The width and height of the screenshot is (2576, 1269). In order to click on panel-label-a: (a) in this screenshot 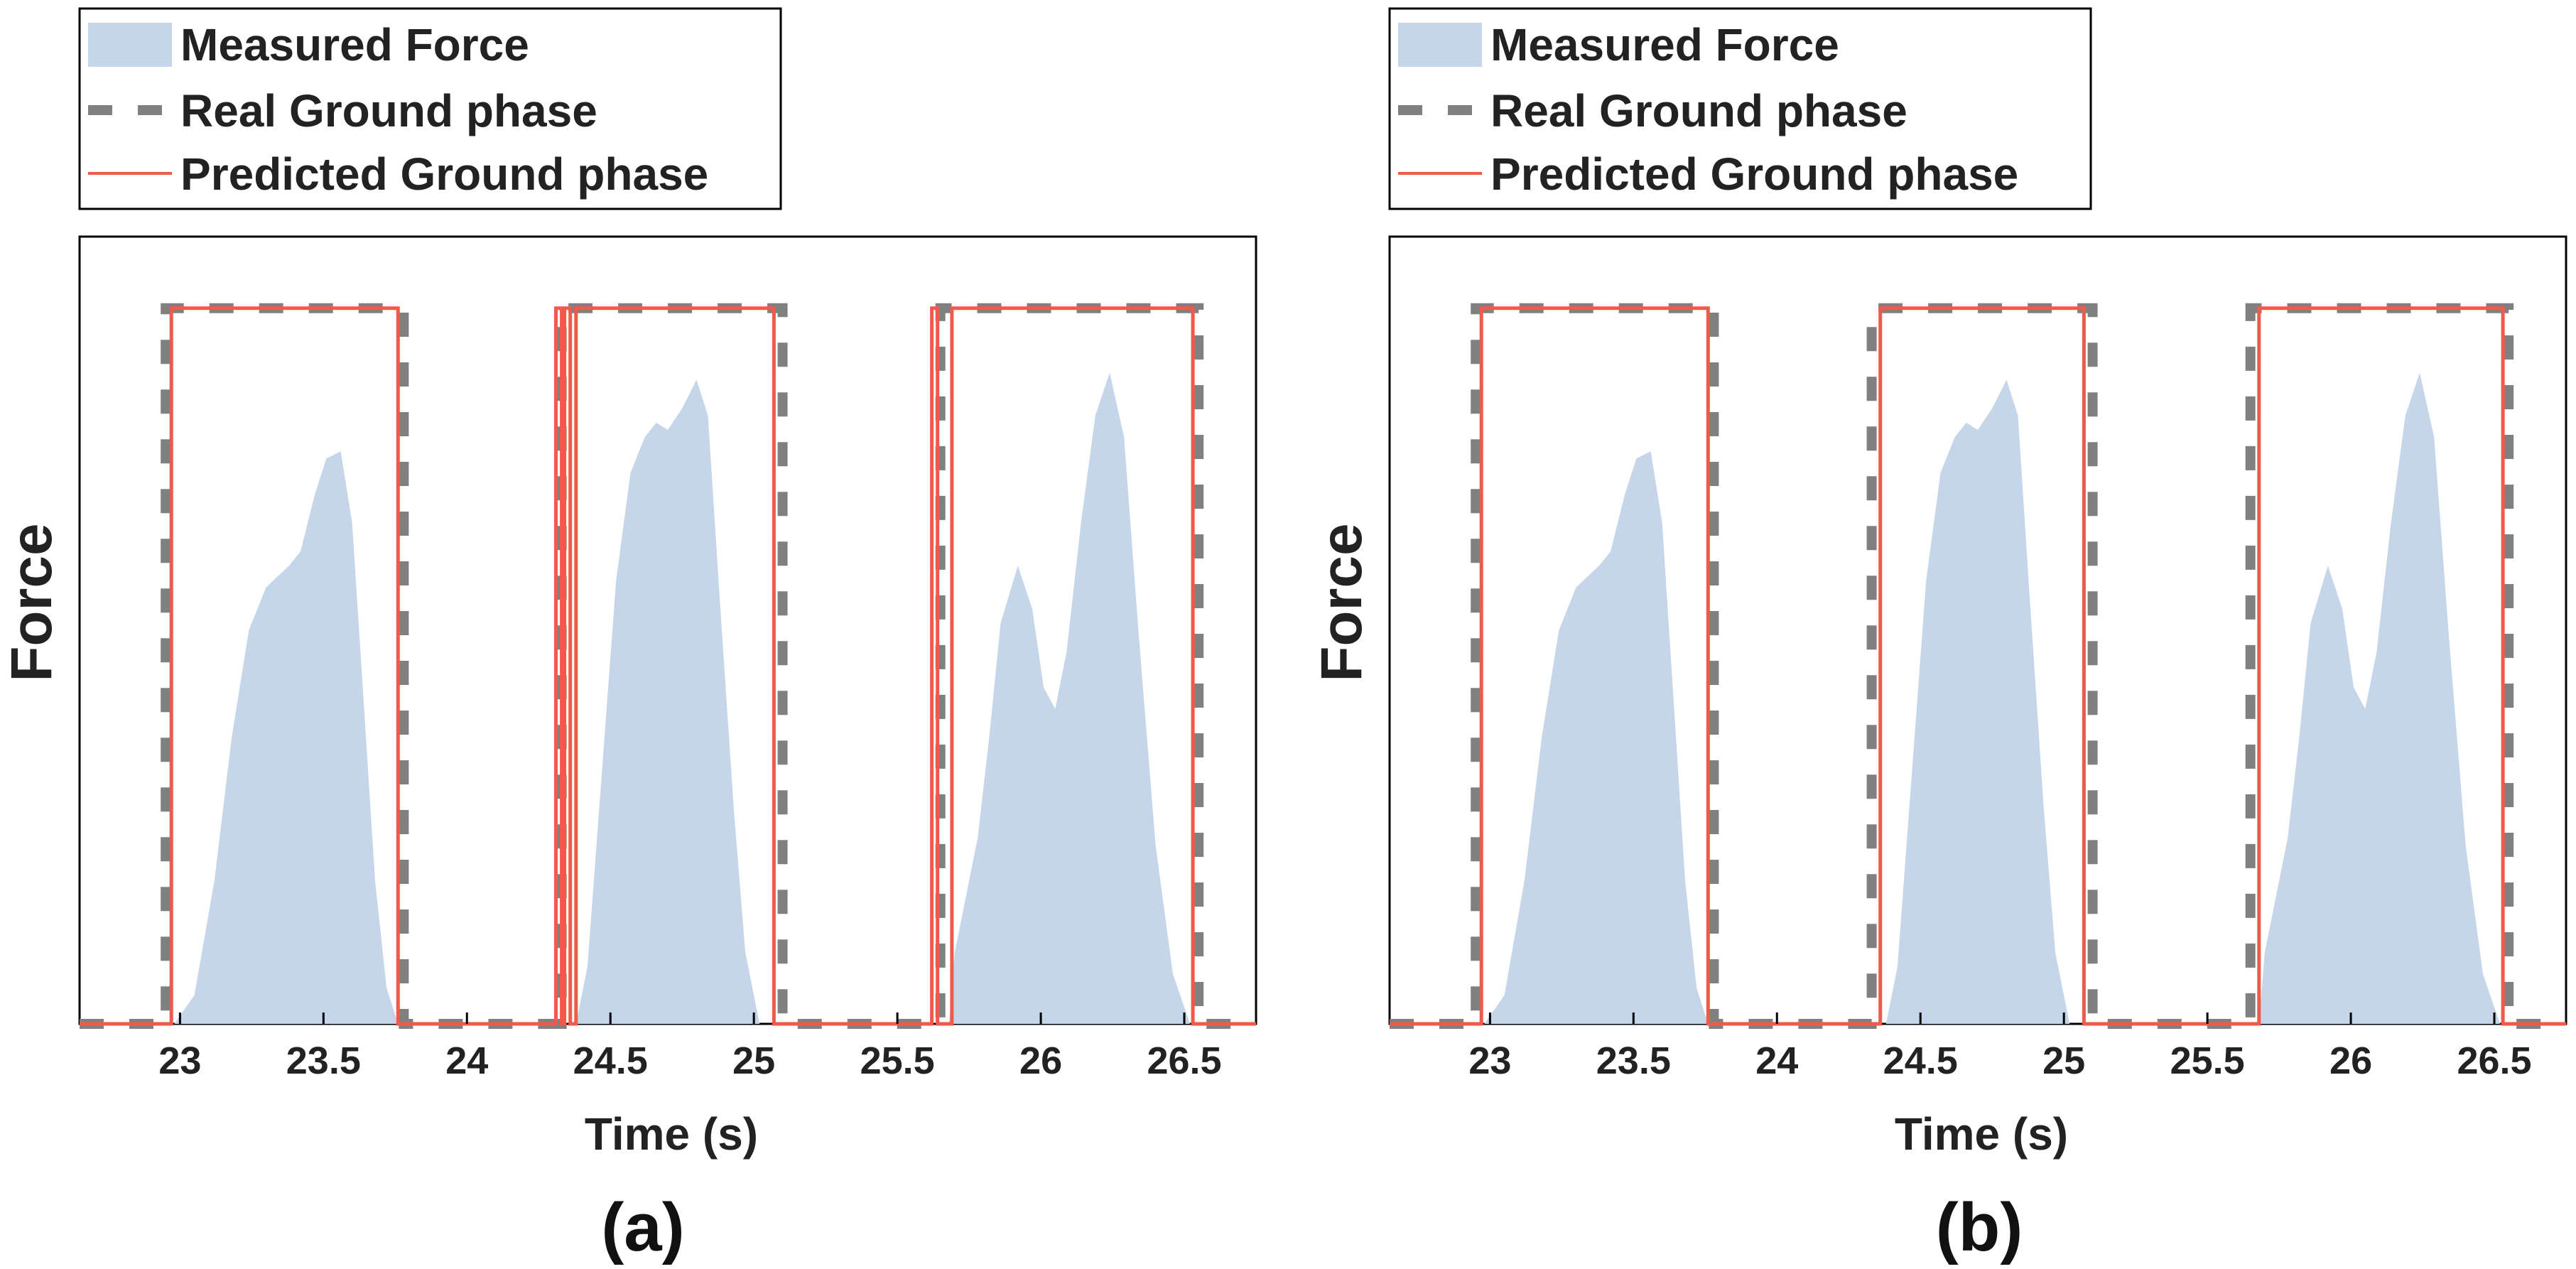, I will do `click(642, 1227)`.